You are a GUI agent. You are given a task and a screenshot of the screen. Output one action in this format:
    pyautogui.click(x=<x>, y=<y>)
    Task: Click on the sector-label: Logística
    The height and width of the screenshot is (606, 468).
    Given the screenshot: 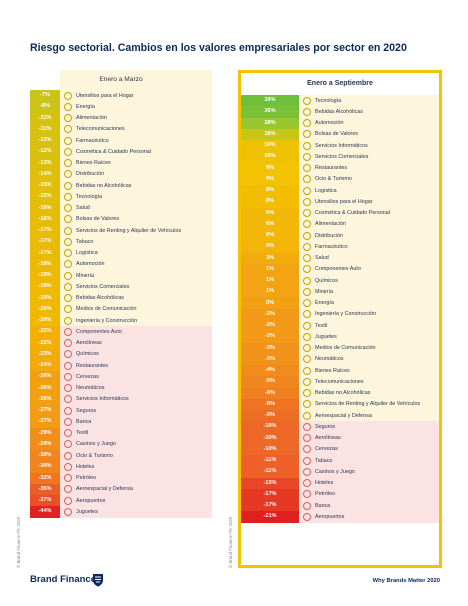 What is the action you would take?
    pyautogui.click(x=369, y=191)
    